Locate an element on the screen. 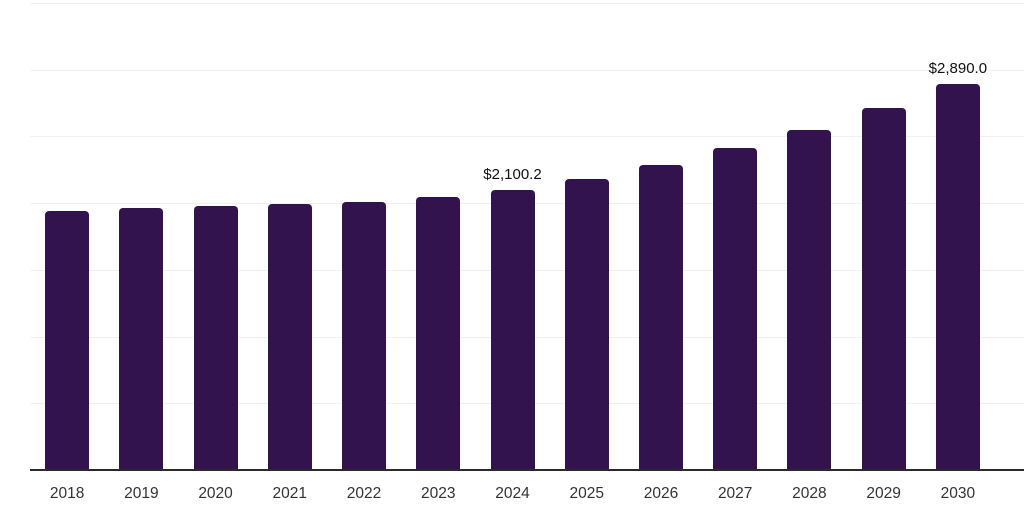 The height and width of the screenshot is (512, 1024). x-tick-label-2027: 2027 is located at coordinates (735, 493).